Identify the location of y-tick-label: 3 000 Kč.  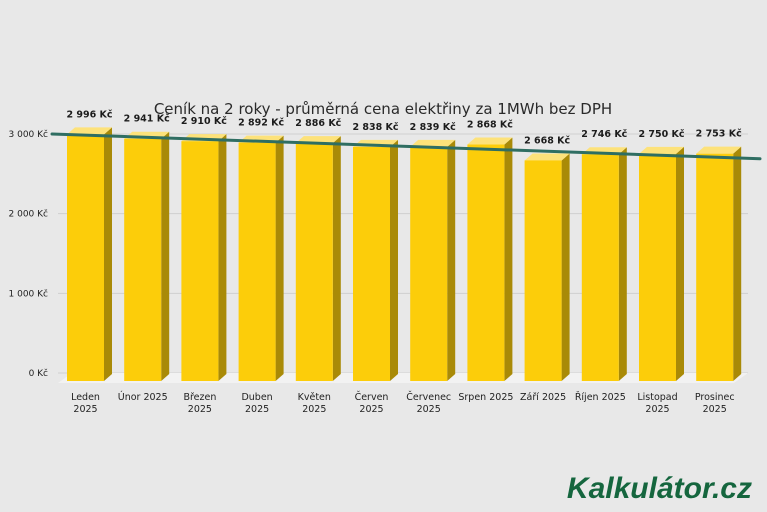
(29, 134).